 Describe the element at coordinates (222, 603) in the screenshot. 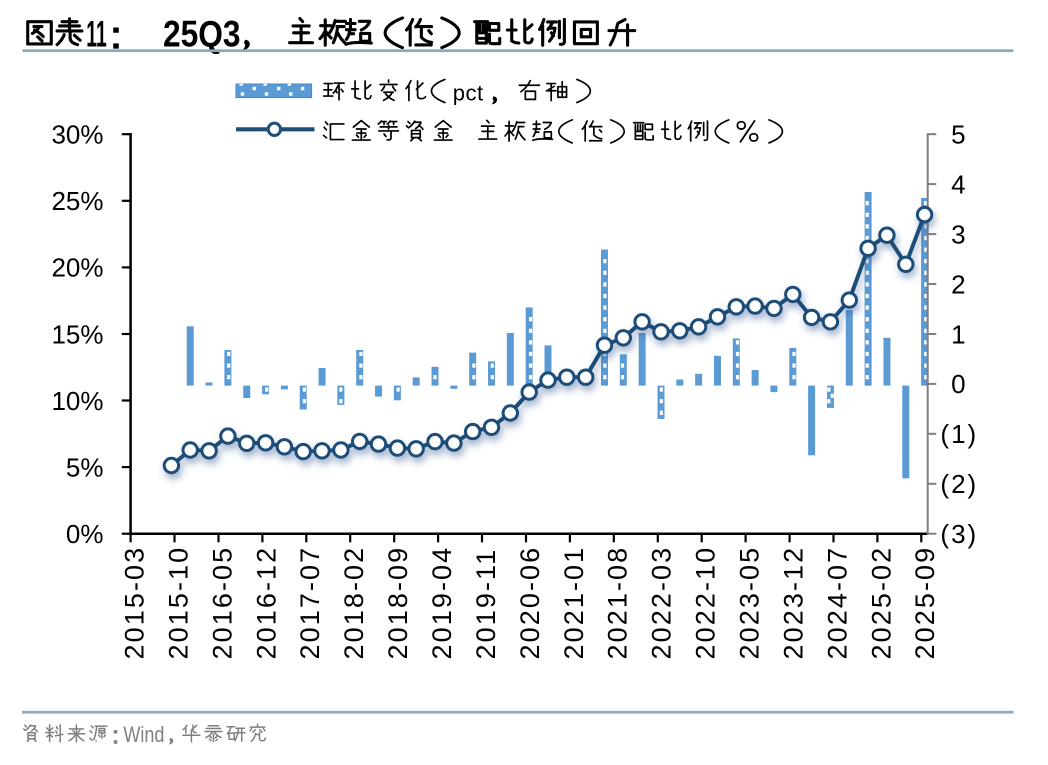

I see `svg-text: 2016-05` at that location.